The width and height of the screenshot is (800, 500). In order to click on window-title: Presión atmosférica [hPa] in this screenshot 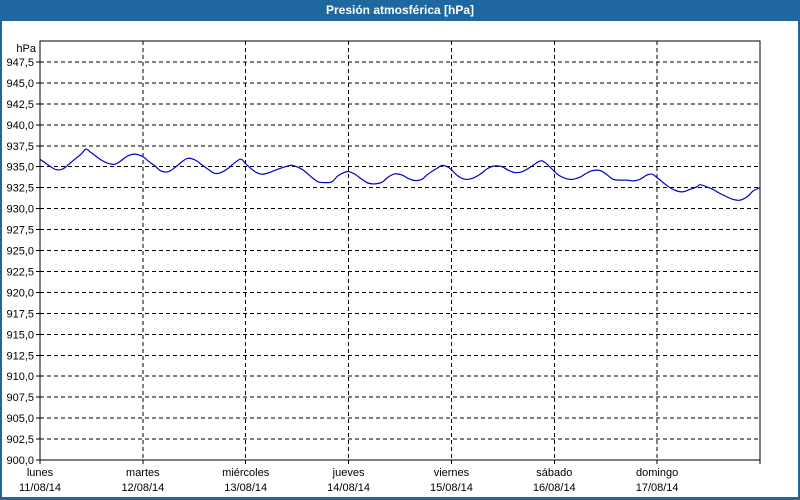, I will do `click(400, 10)`.